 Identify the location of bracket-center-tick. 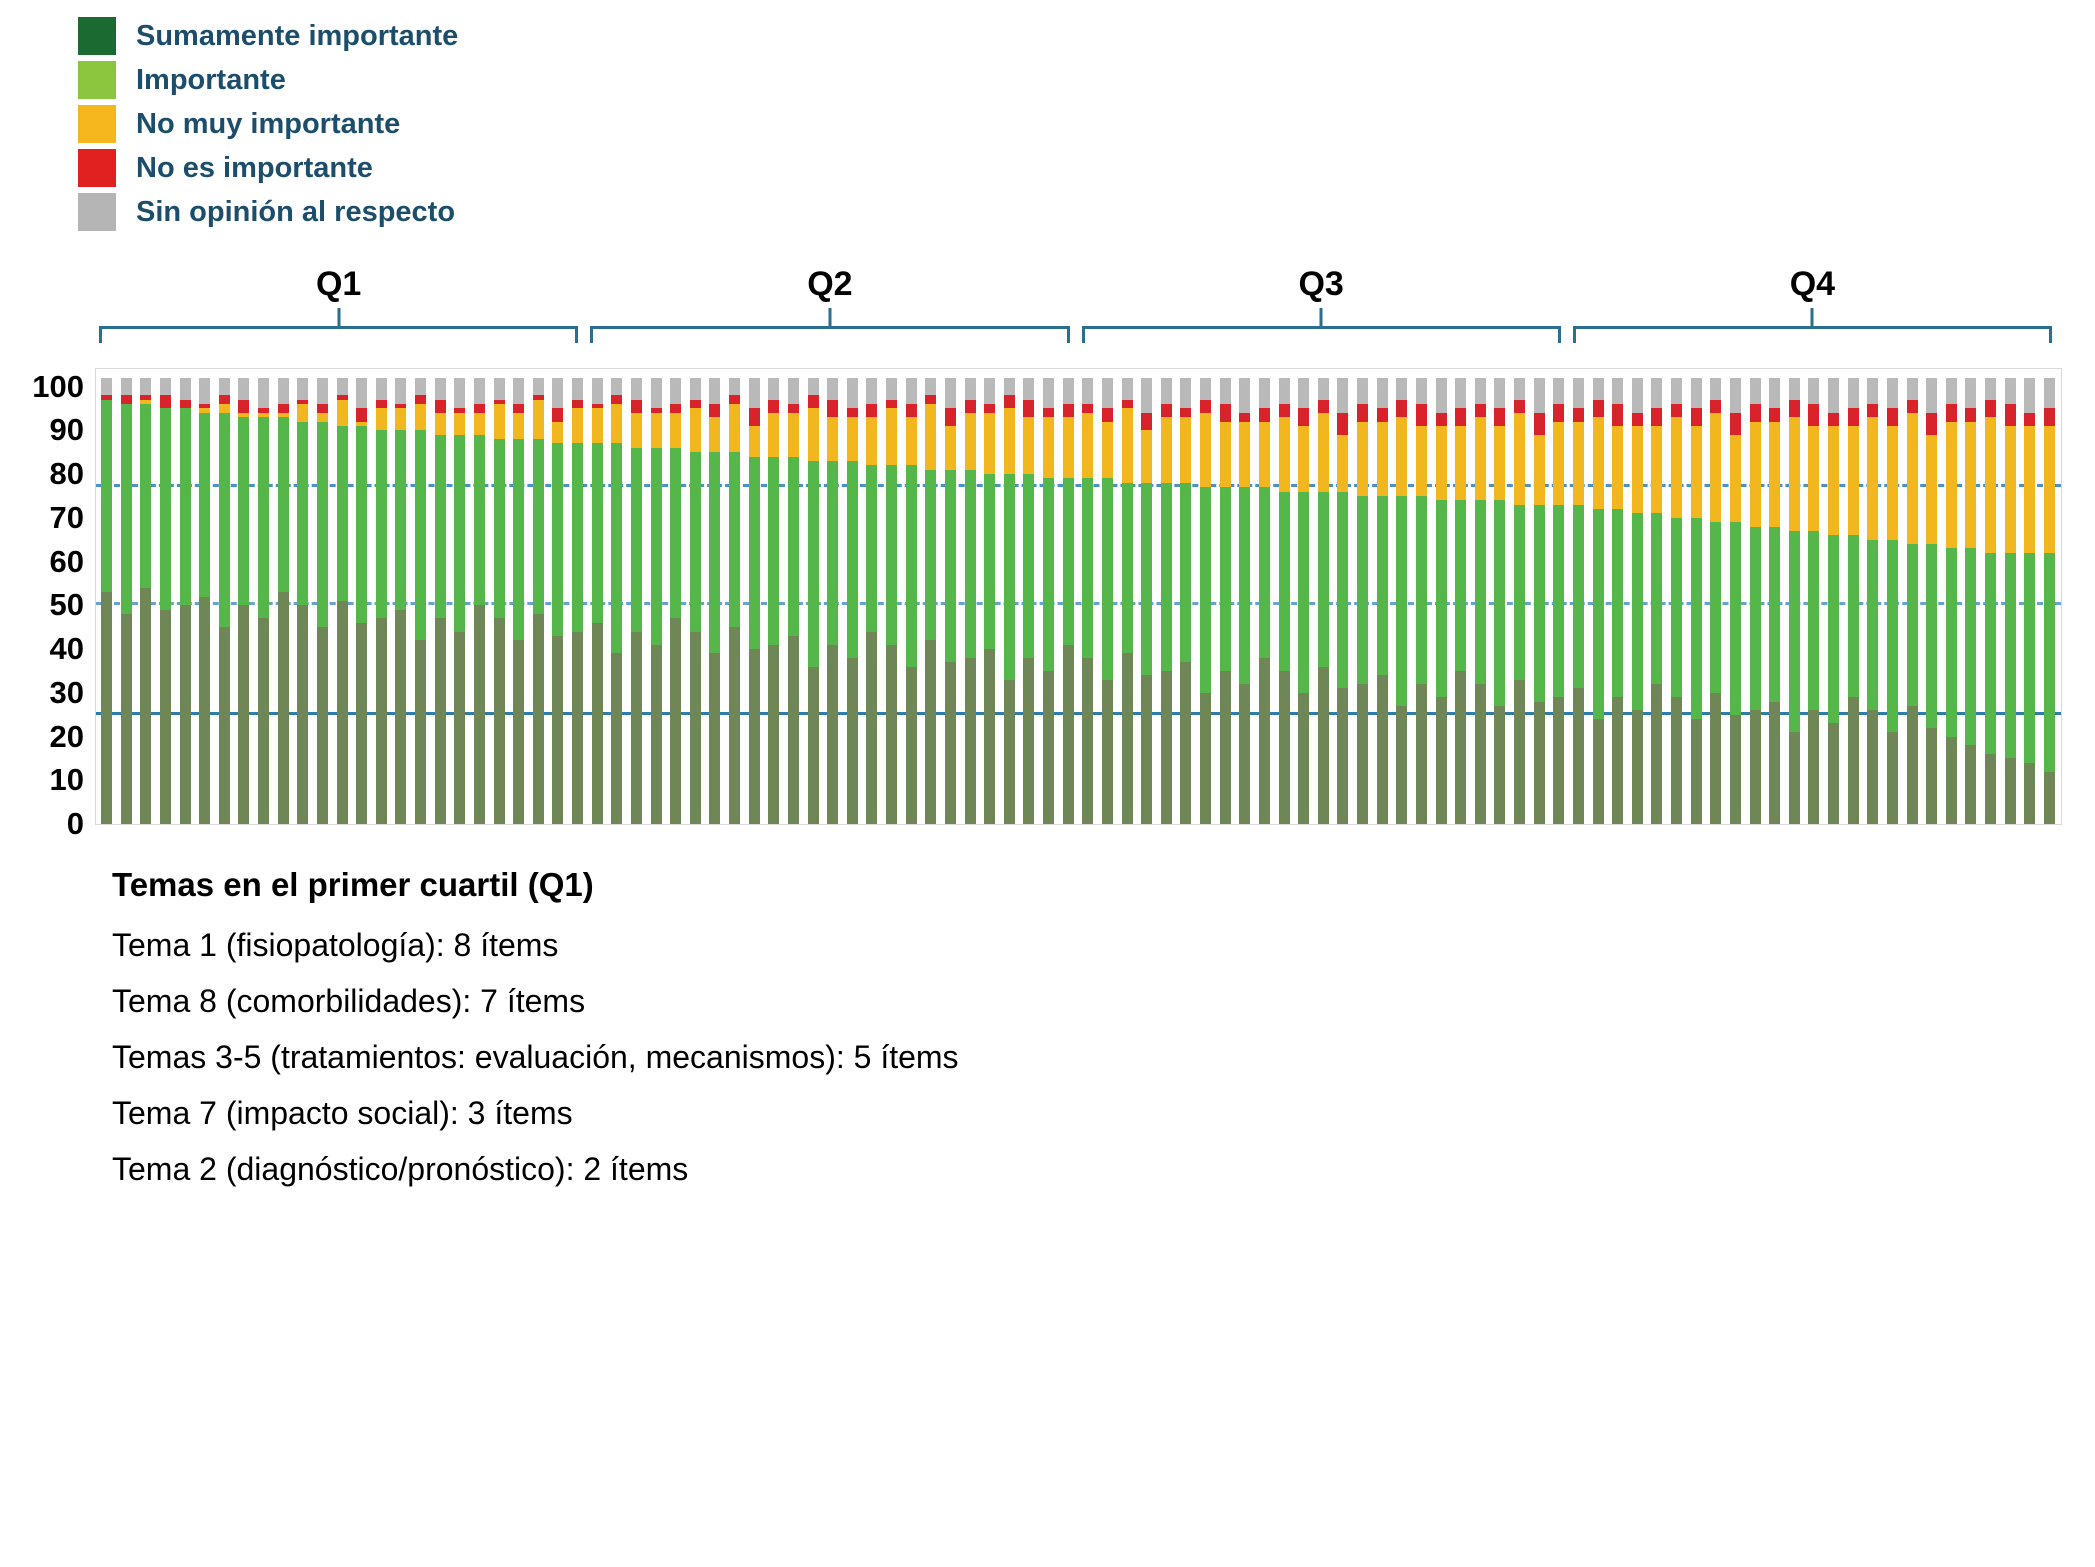
(830, 317).